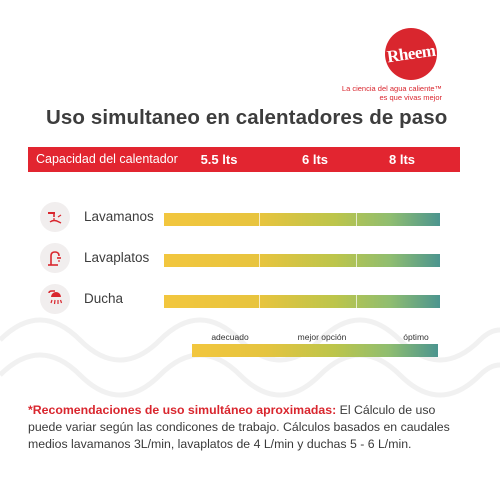  Describe the element at coordinates (117, 257) in the screenshot. I see `use-label-lavaplatos: Lavaplatos` at that location.